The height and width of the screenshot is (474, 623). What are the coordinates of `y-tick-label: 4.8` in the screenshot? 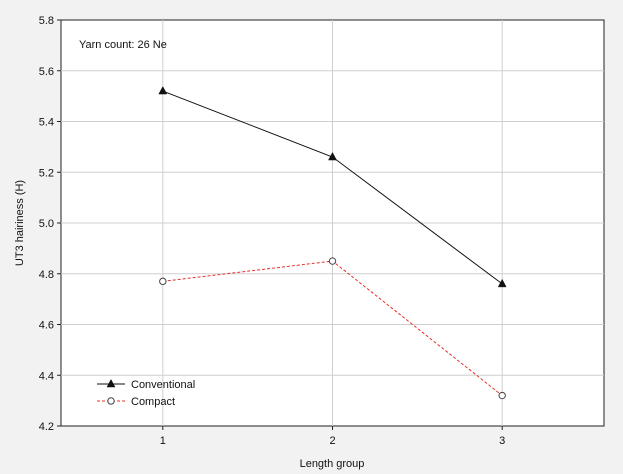 It's located at (46, 275).